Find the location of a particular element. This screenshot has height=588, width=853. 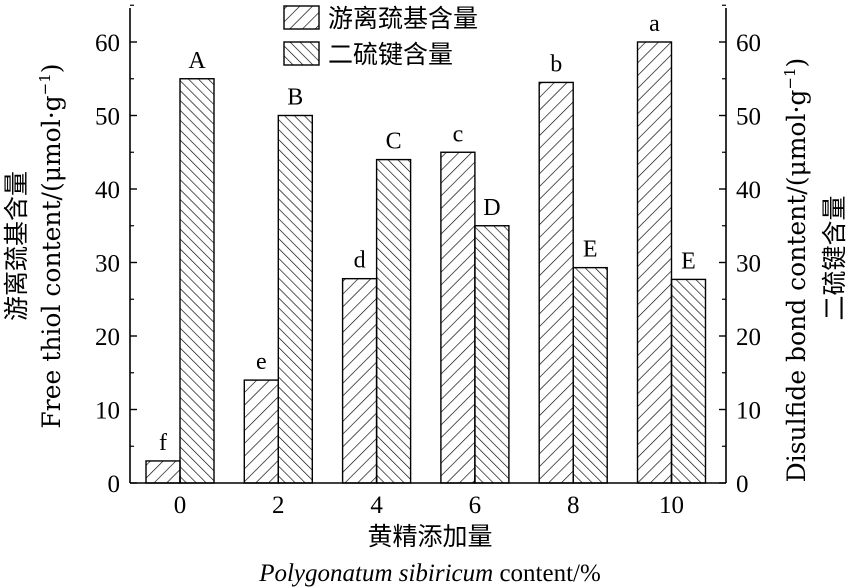

legend-label-free-thiol: 游离巯基含量 is located at coordinates (403, 18).